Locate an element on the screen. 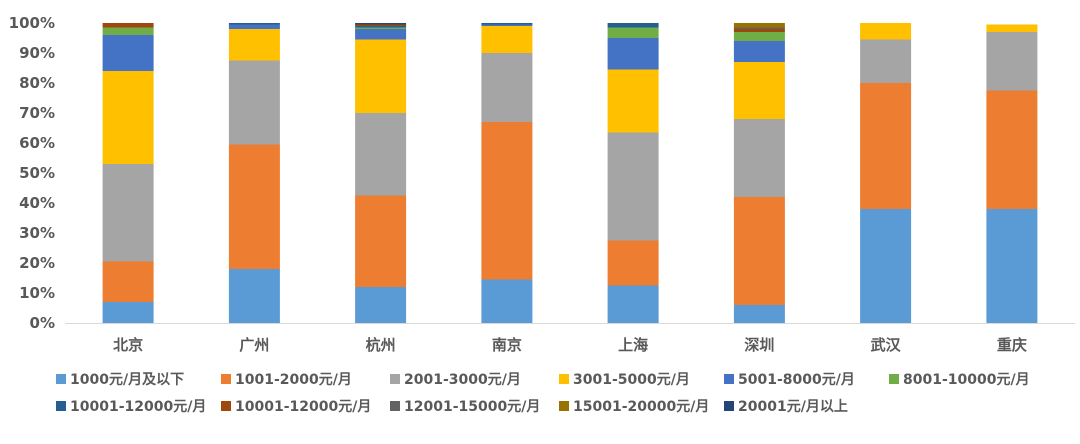  legend-item: 5001-8000元/月 is located at coordinates (789, 380).